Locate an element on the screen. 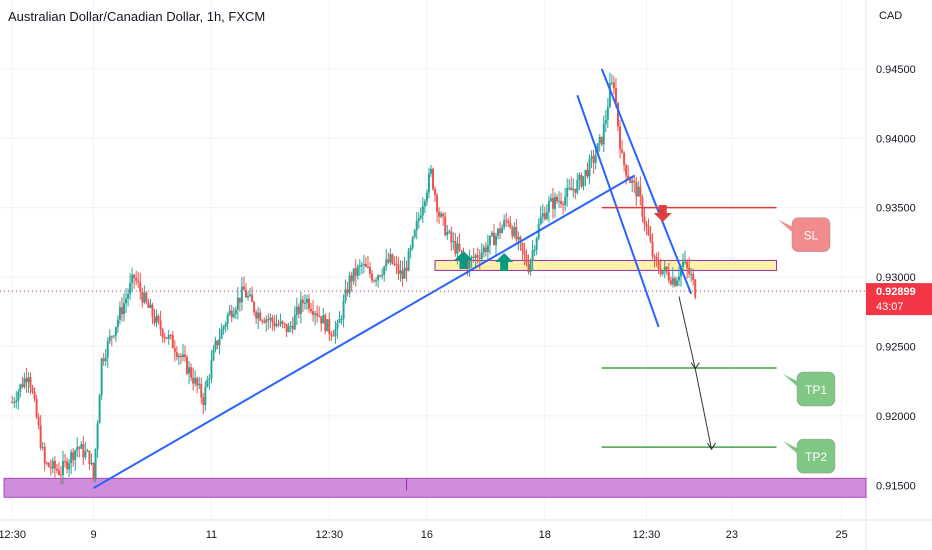 This screenshot has width=932, height=550. channel-line-upper is located at coordinates (618, 211).